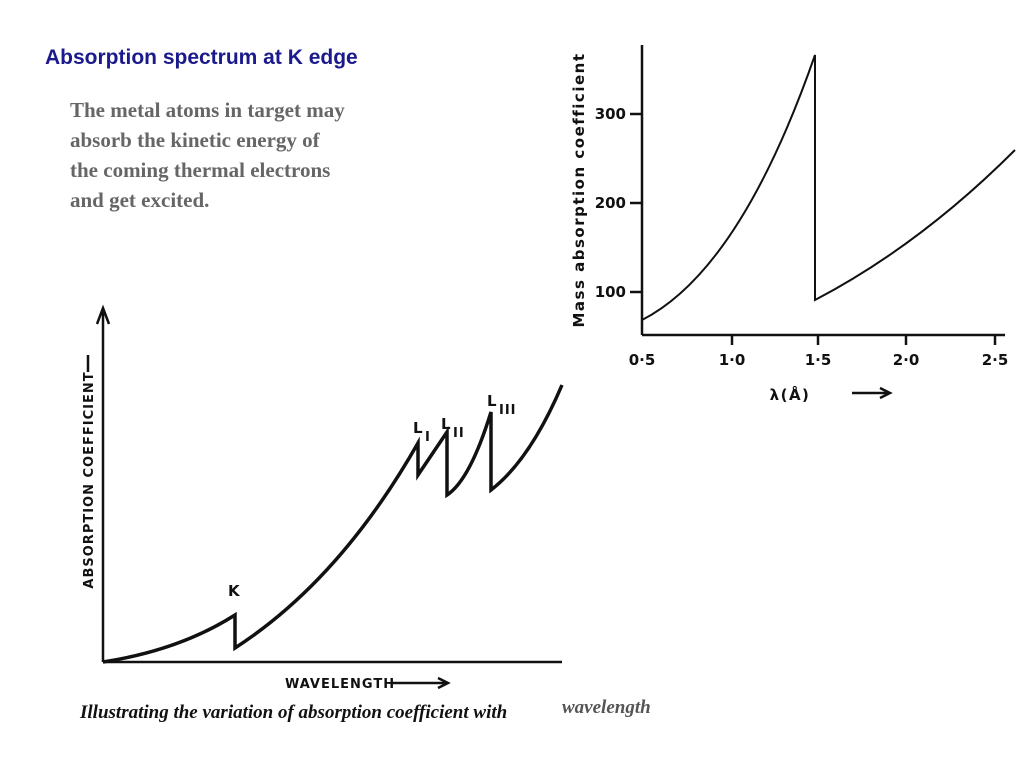 This screenshot has width=1024, height=768. I want to click on edge-subscript: III, so click(508, 410).